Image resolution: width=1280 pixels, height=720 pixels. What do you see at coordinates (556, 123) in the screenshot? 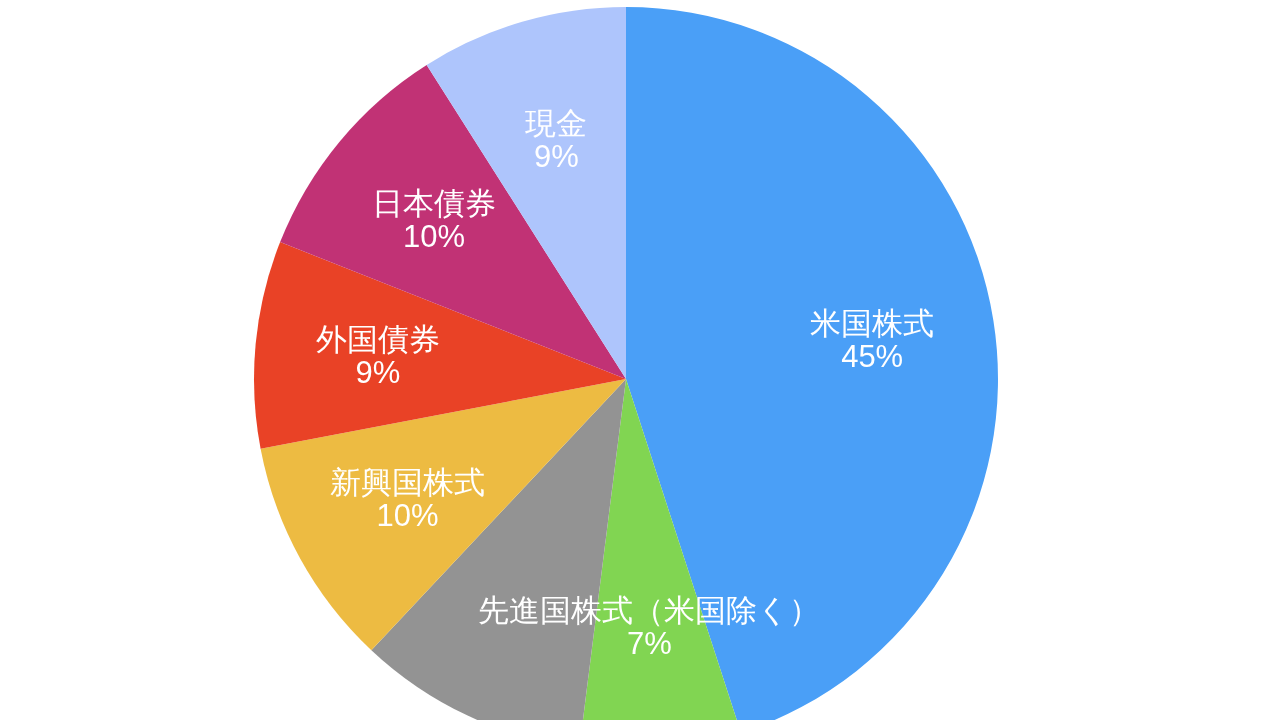
I see `slice-label: 現金` at bounding box center [556, 123].